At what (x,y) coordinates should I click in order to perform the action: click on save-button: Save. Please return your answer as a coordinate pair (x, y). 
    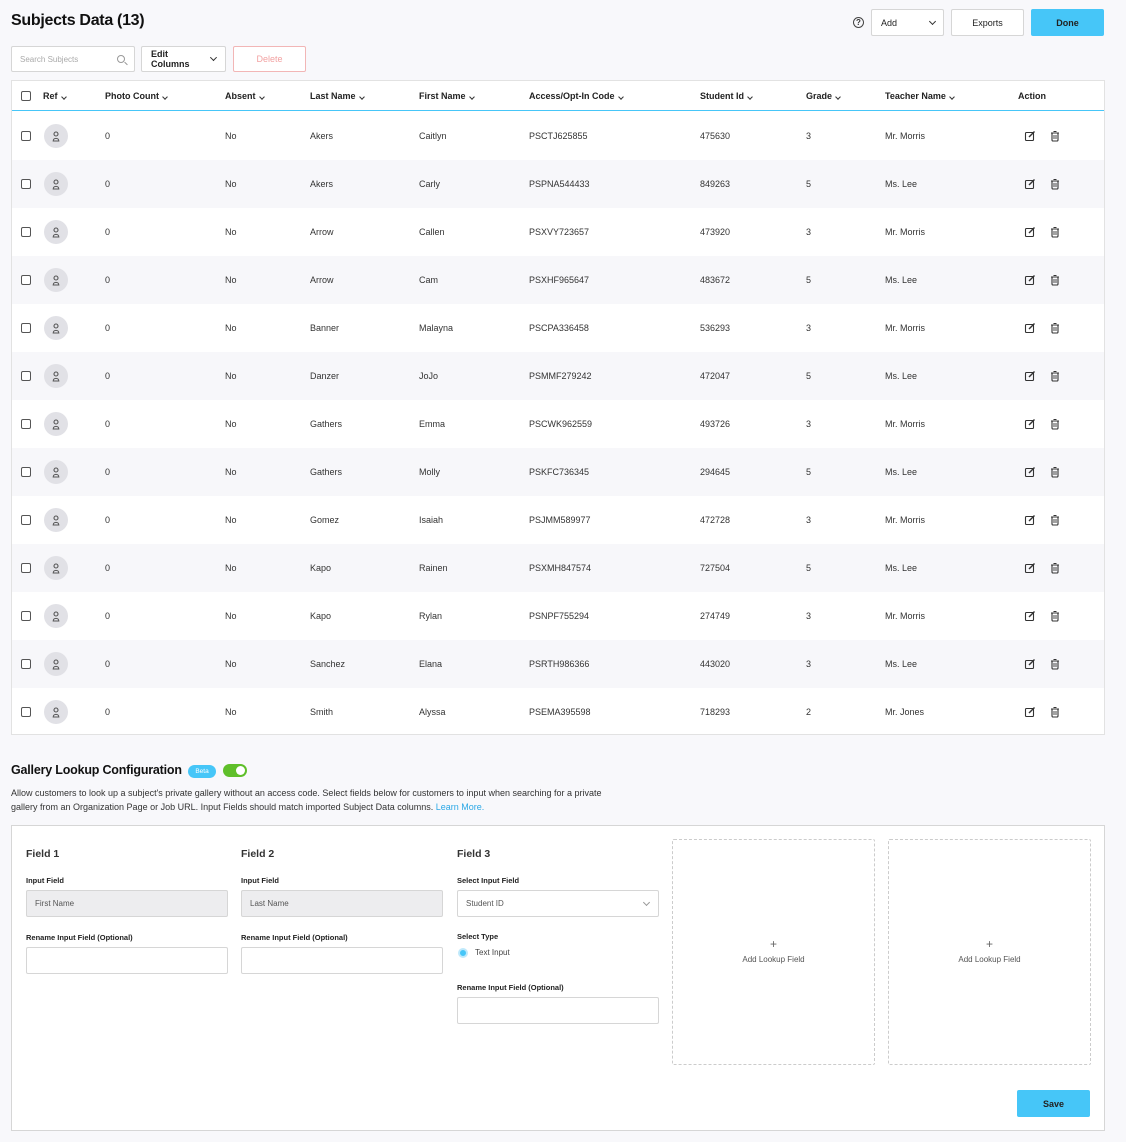
    Looking at the image, I should click on (1053, 1103).